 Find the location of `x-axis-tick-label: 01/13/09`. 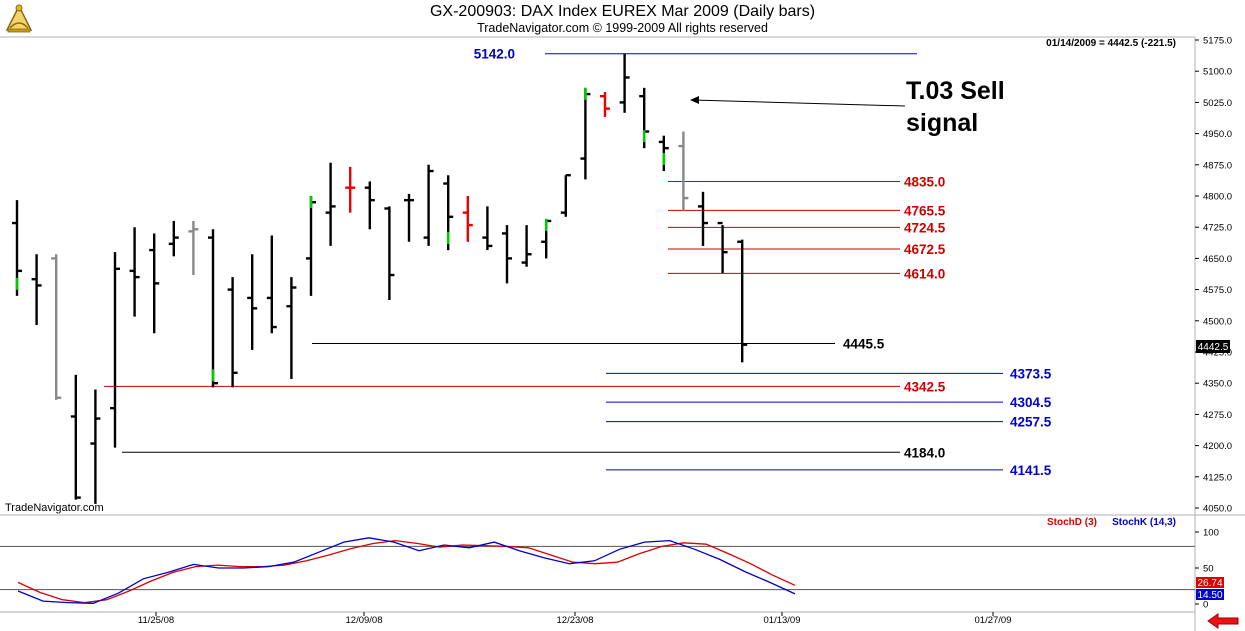

x-axis-tick-label: 01/13/09 is located at coordinates (782, 620).